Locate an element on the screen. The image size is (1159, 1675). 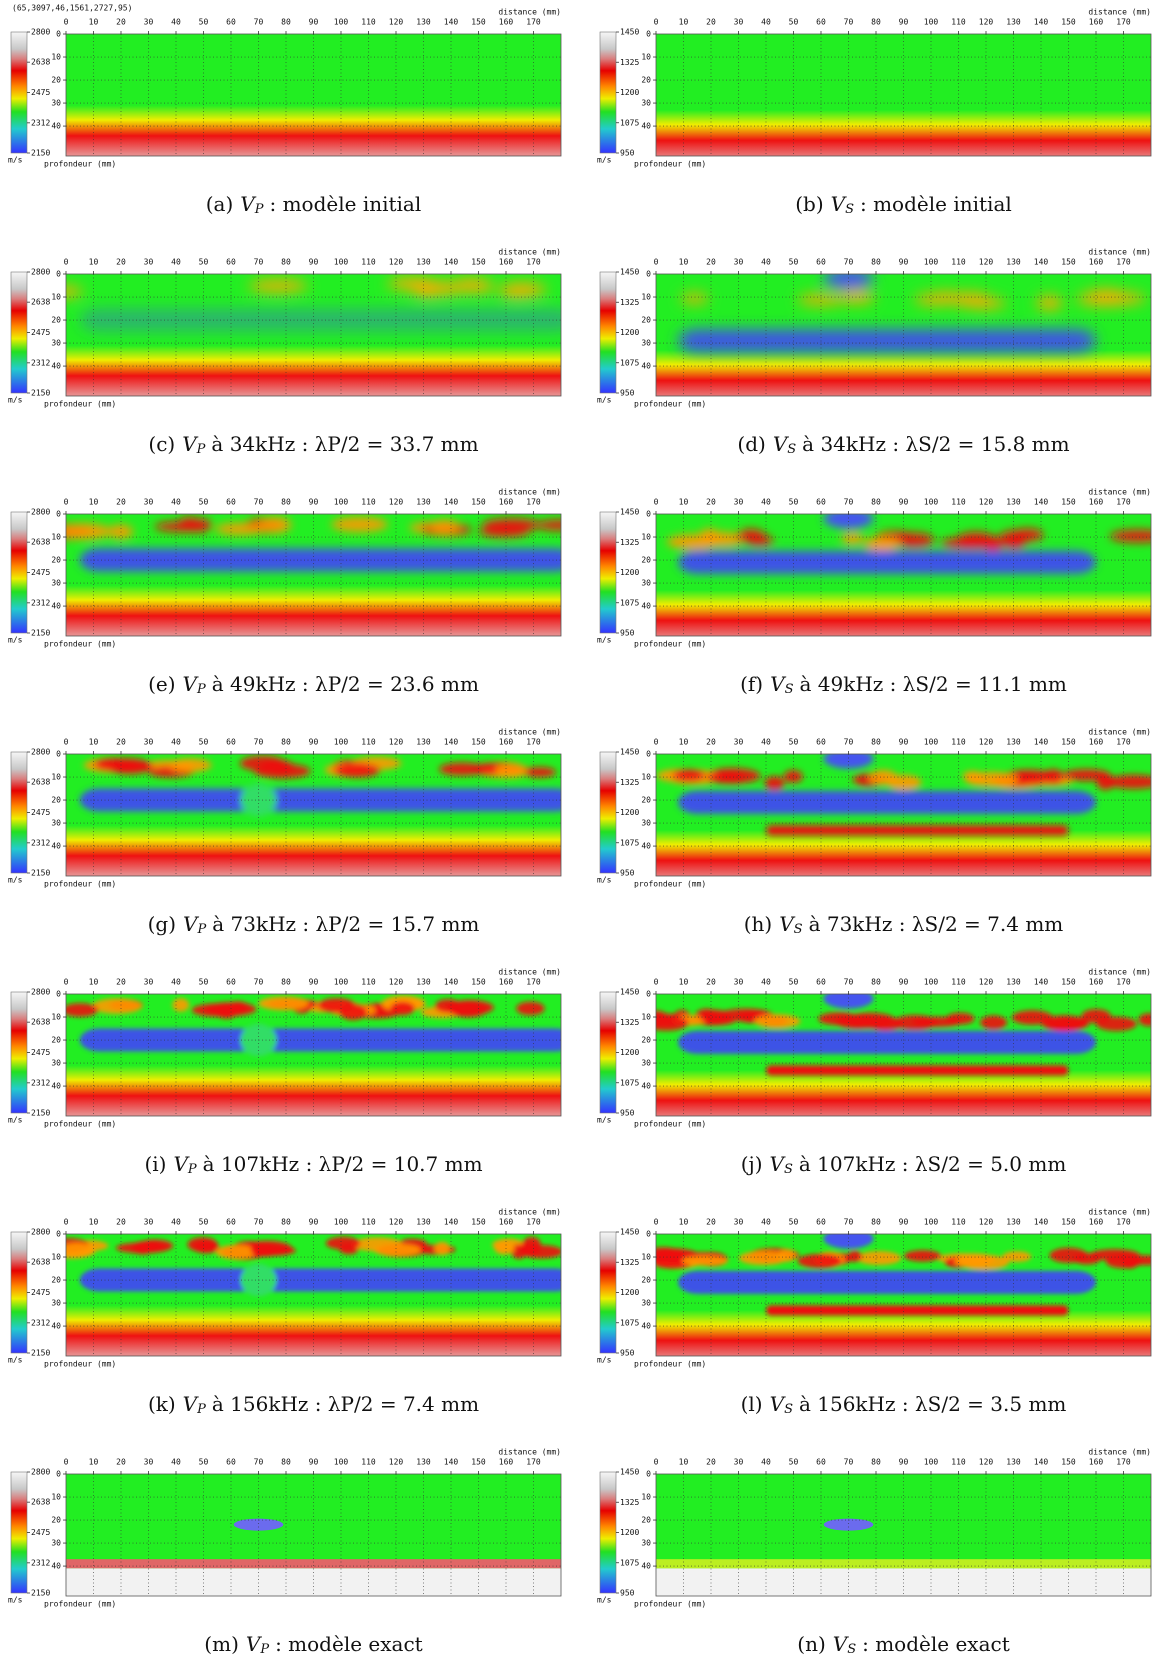
caption: (c) VP à 34kHz : λP/2 = 33.7 mm is located at coordinates (313, 444).